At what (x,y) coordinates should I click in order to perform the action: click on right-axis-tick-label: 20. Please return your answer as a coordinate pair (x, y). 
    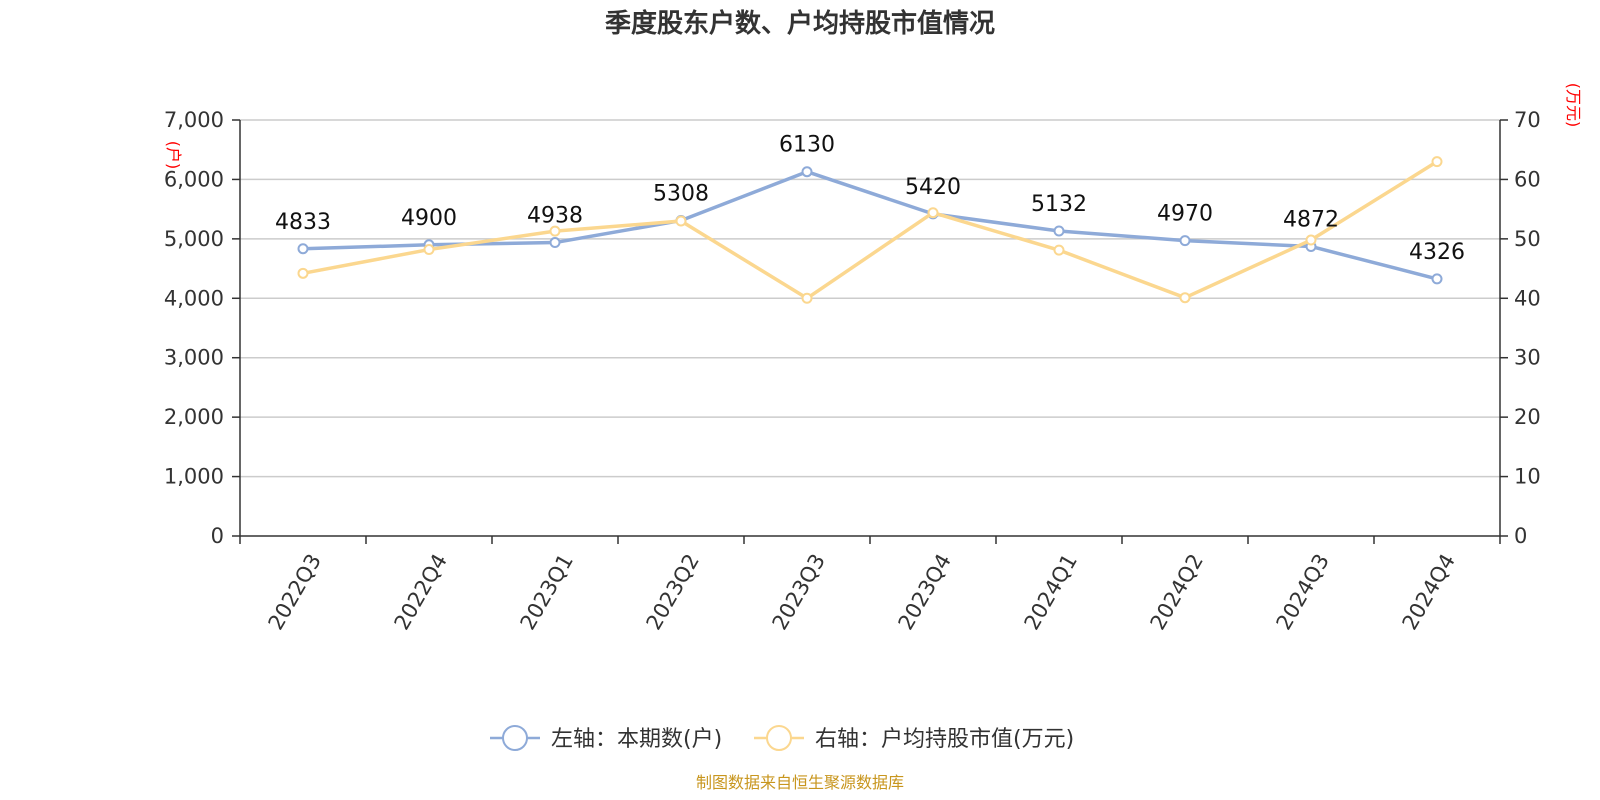
    Looking at the image, I should click on (1527, 417).